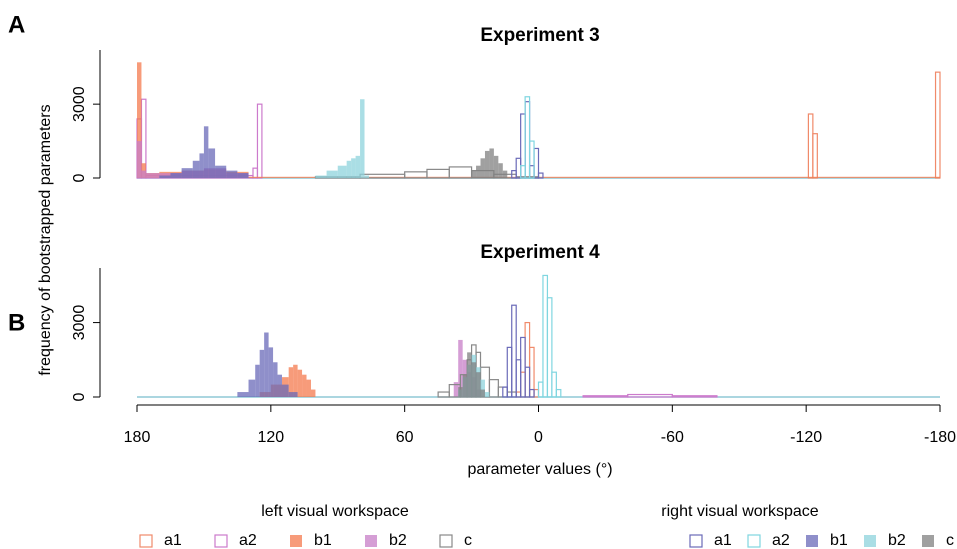 This screenshot has width=957, height=549. Describe the element at coordinates (468, 540) in the screenshot. I see `legend-label: c` at that location.